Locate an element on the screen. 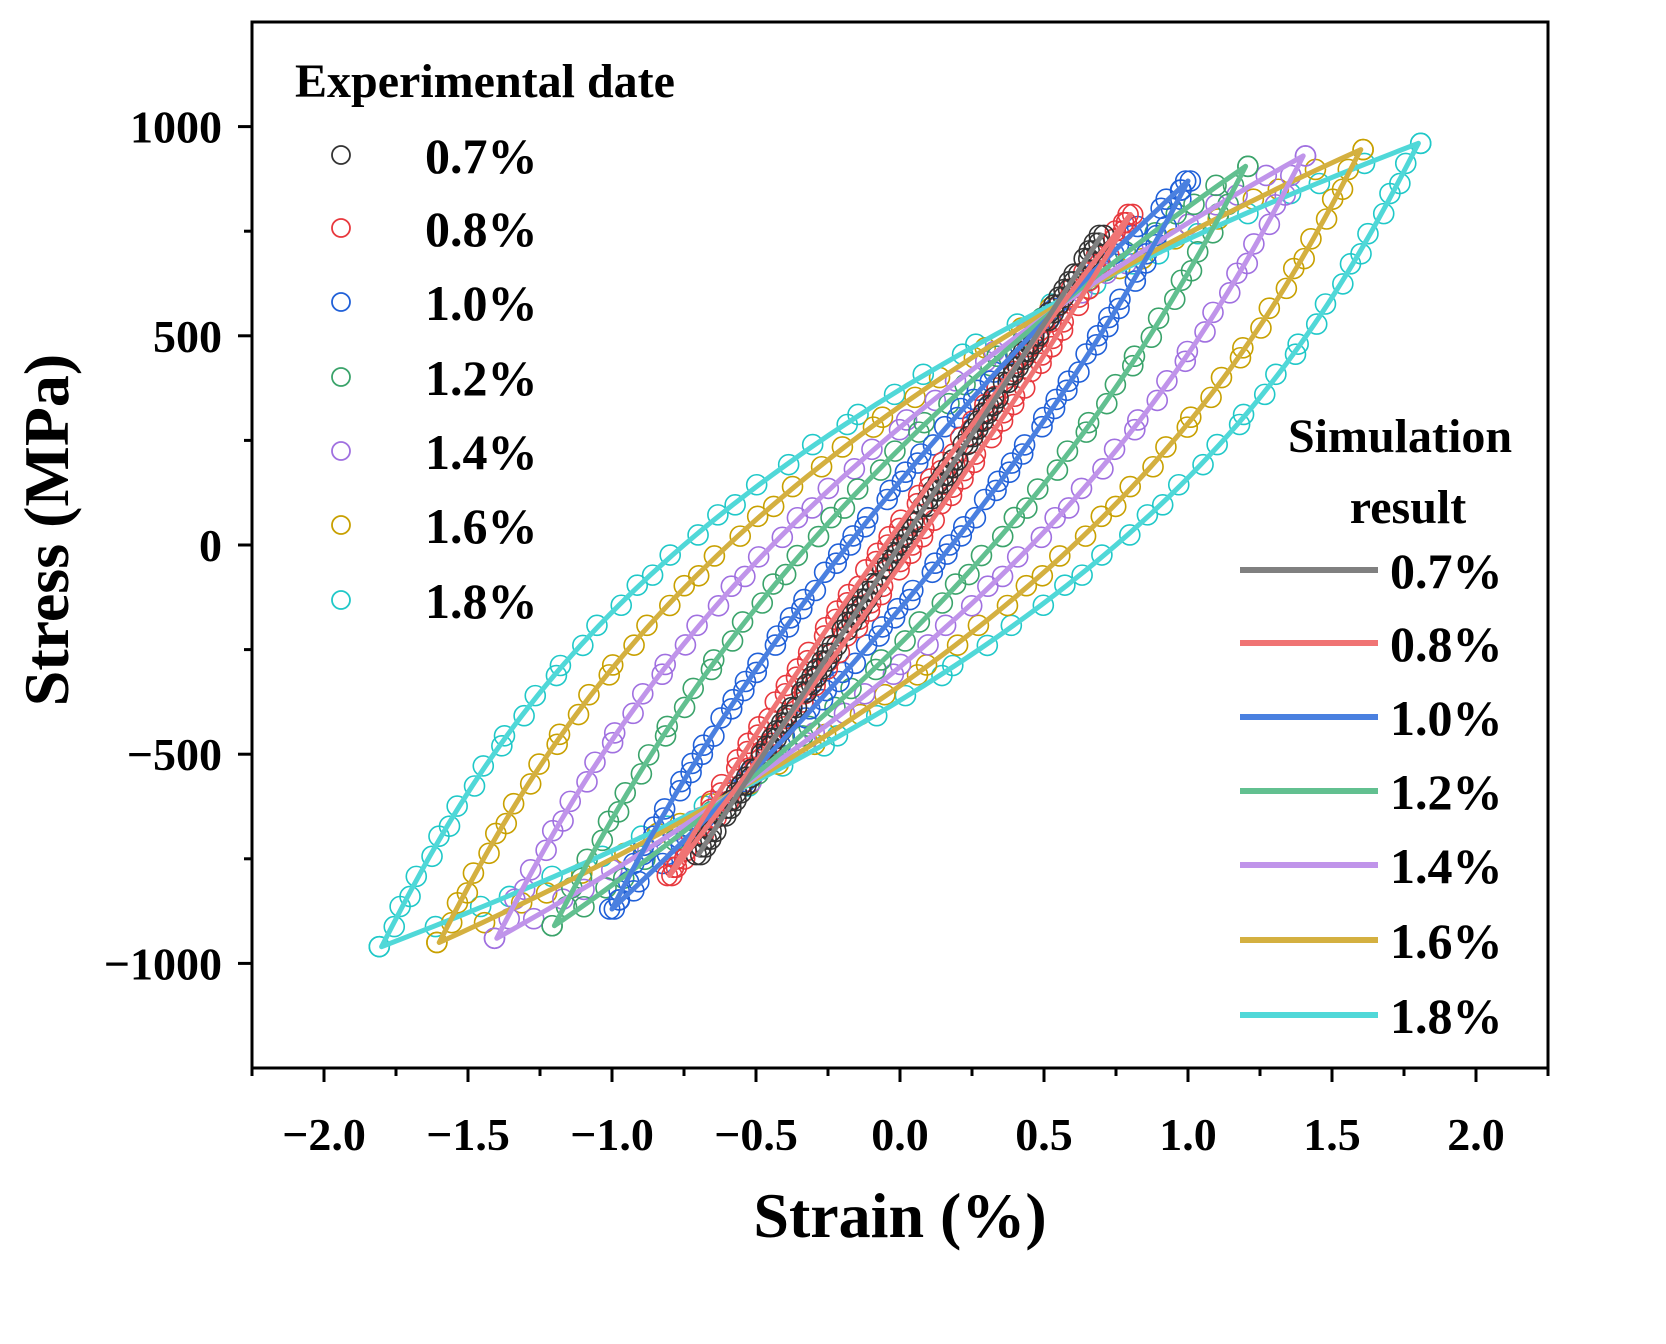 This screenshot has width=1666, height=1344. legend-experimental-label: 1.0% is located at coordinates (481, 303).